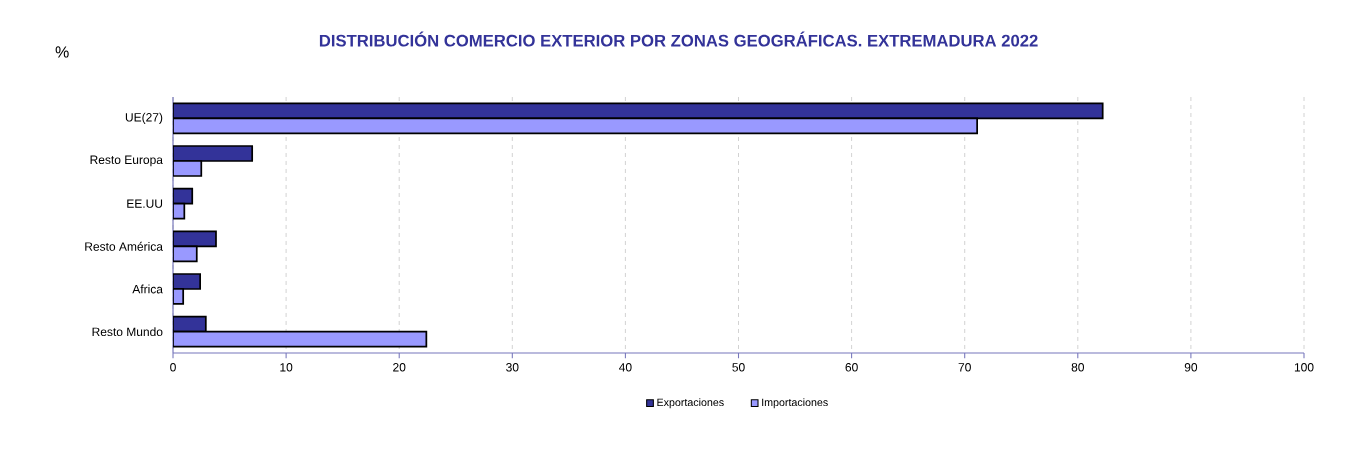  What do you see at coordinates (690, 403) in the screenshot?
I see `legend-label: Exportaciones` at bounding box center [690, 403].